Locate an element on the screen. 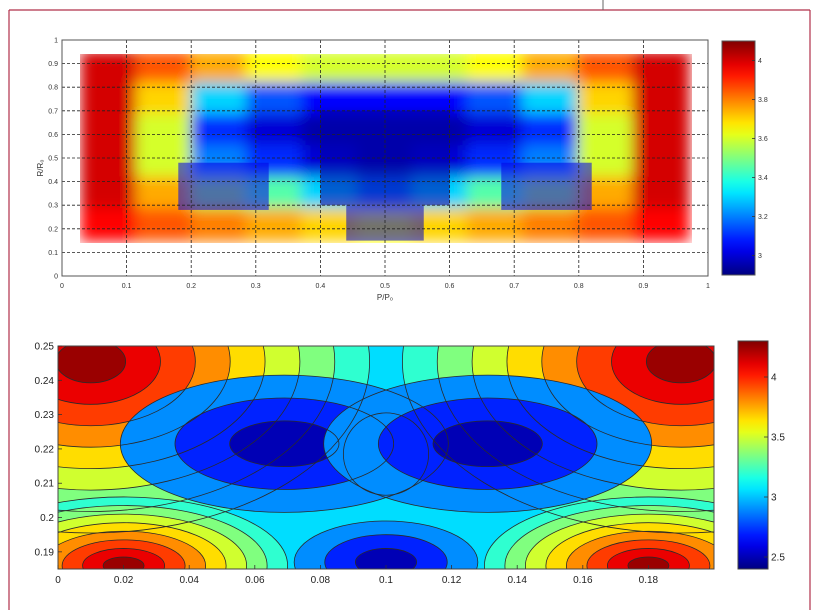  x-tick-label: 0.06 is located at coordinates (255, 580).